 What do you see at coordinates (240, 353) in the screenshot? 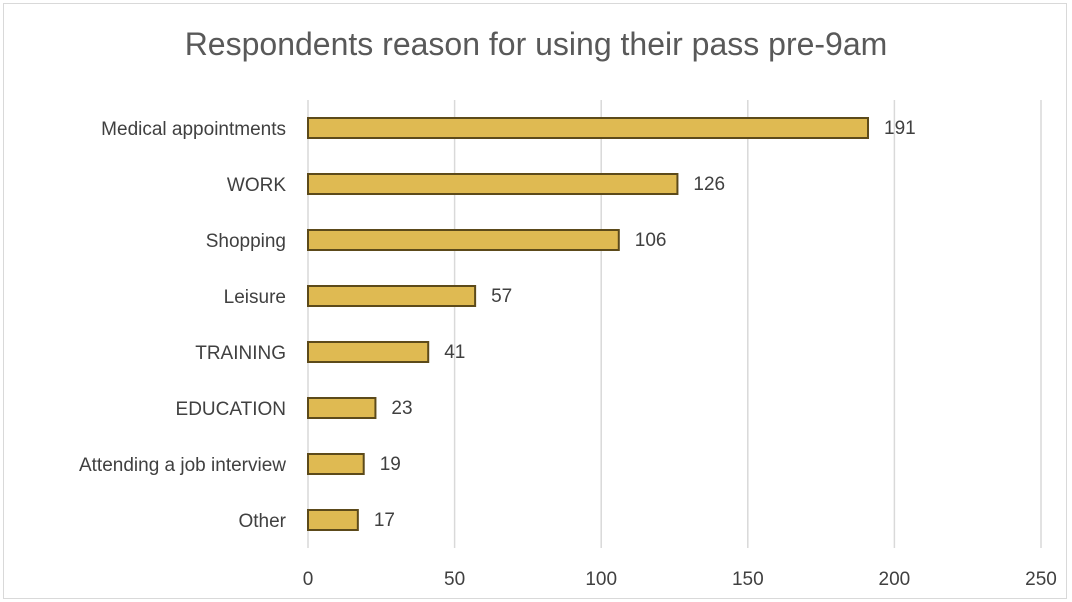
I see `category-label-4: TRAINING` at bounding box center [240, 353].